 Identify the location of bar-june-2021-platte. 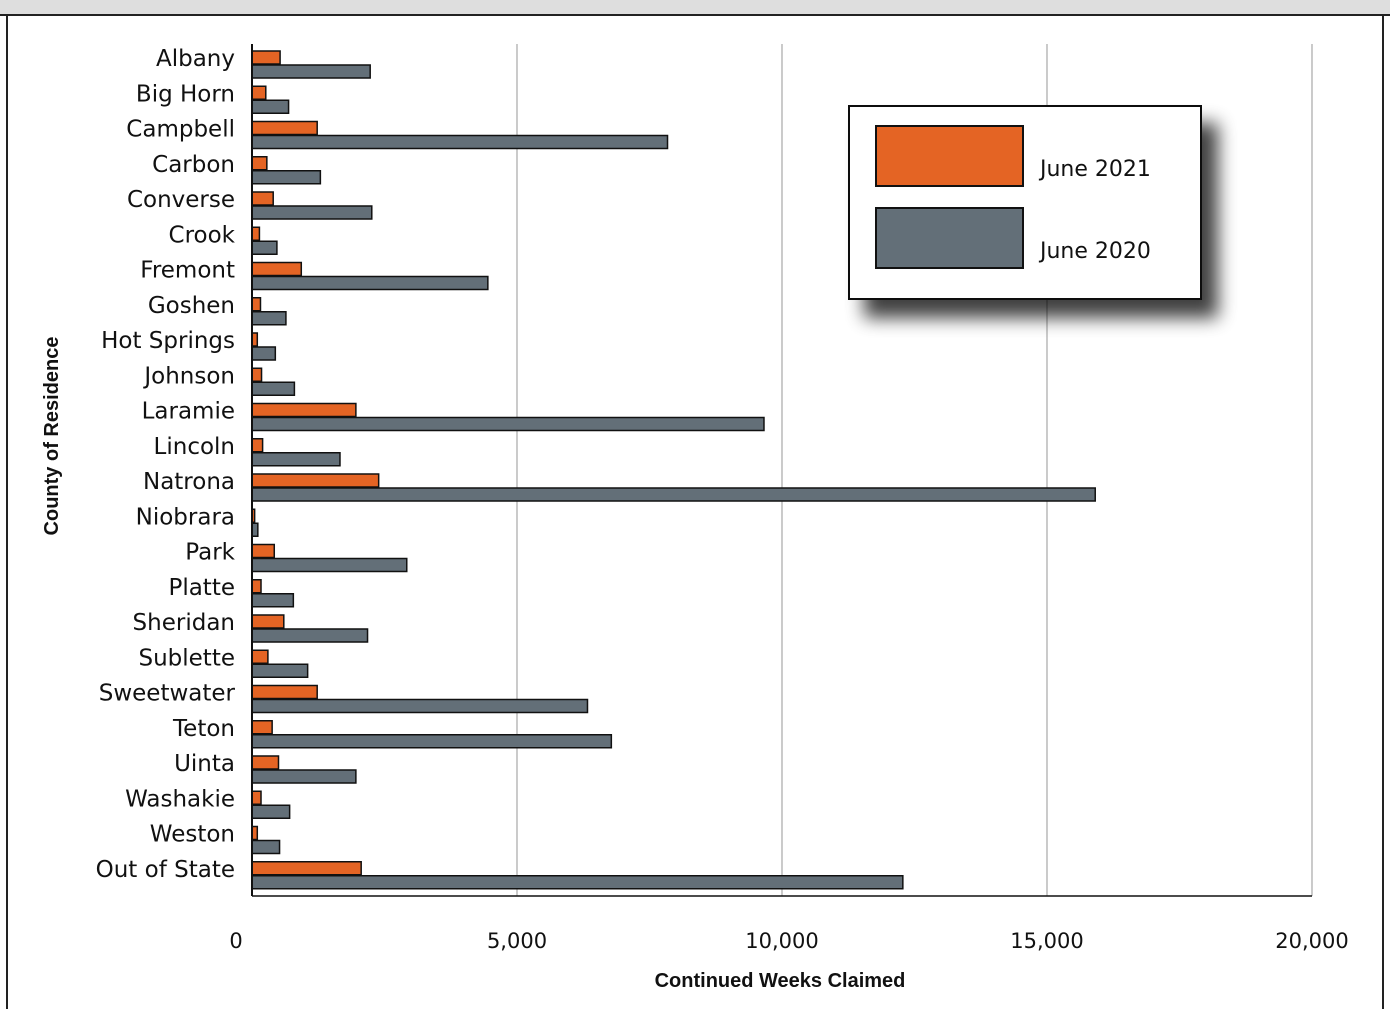
(256, 586).